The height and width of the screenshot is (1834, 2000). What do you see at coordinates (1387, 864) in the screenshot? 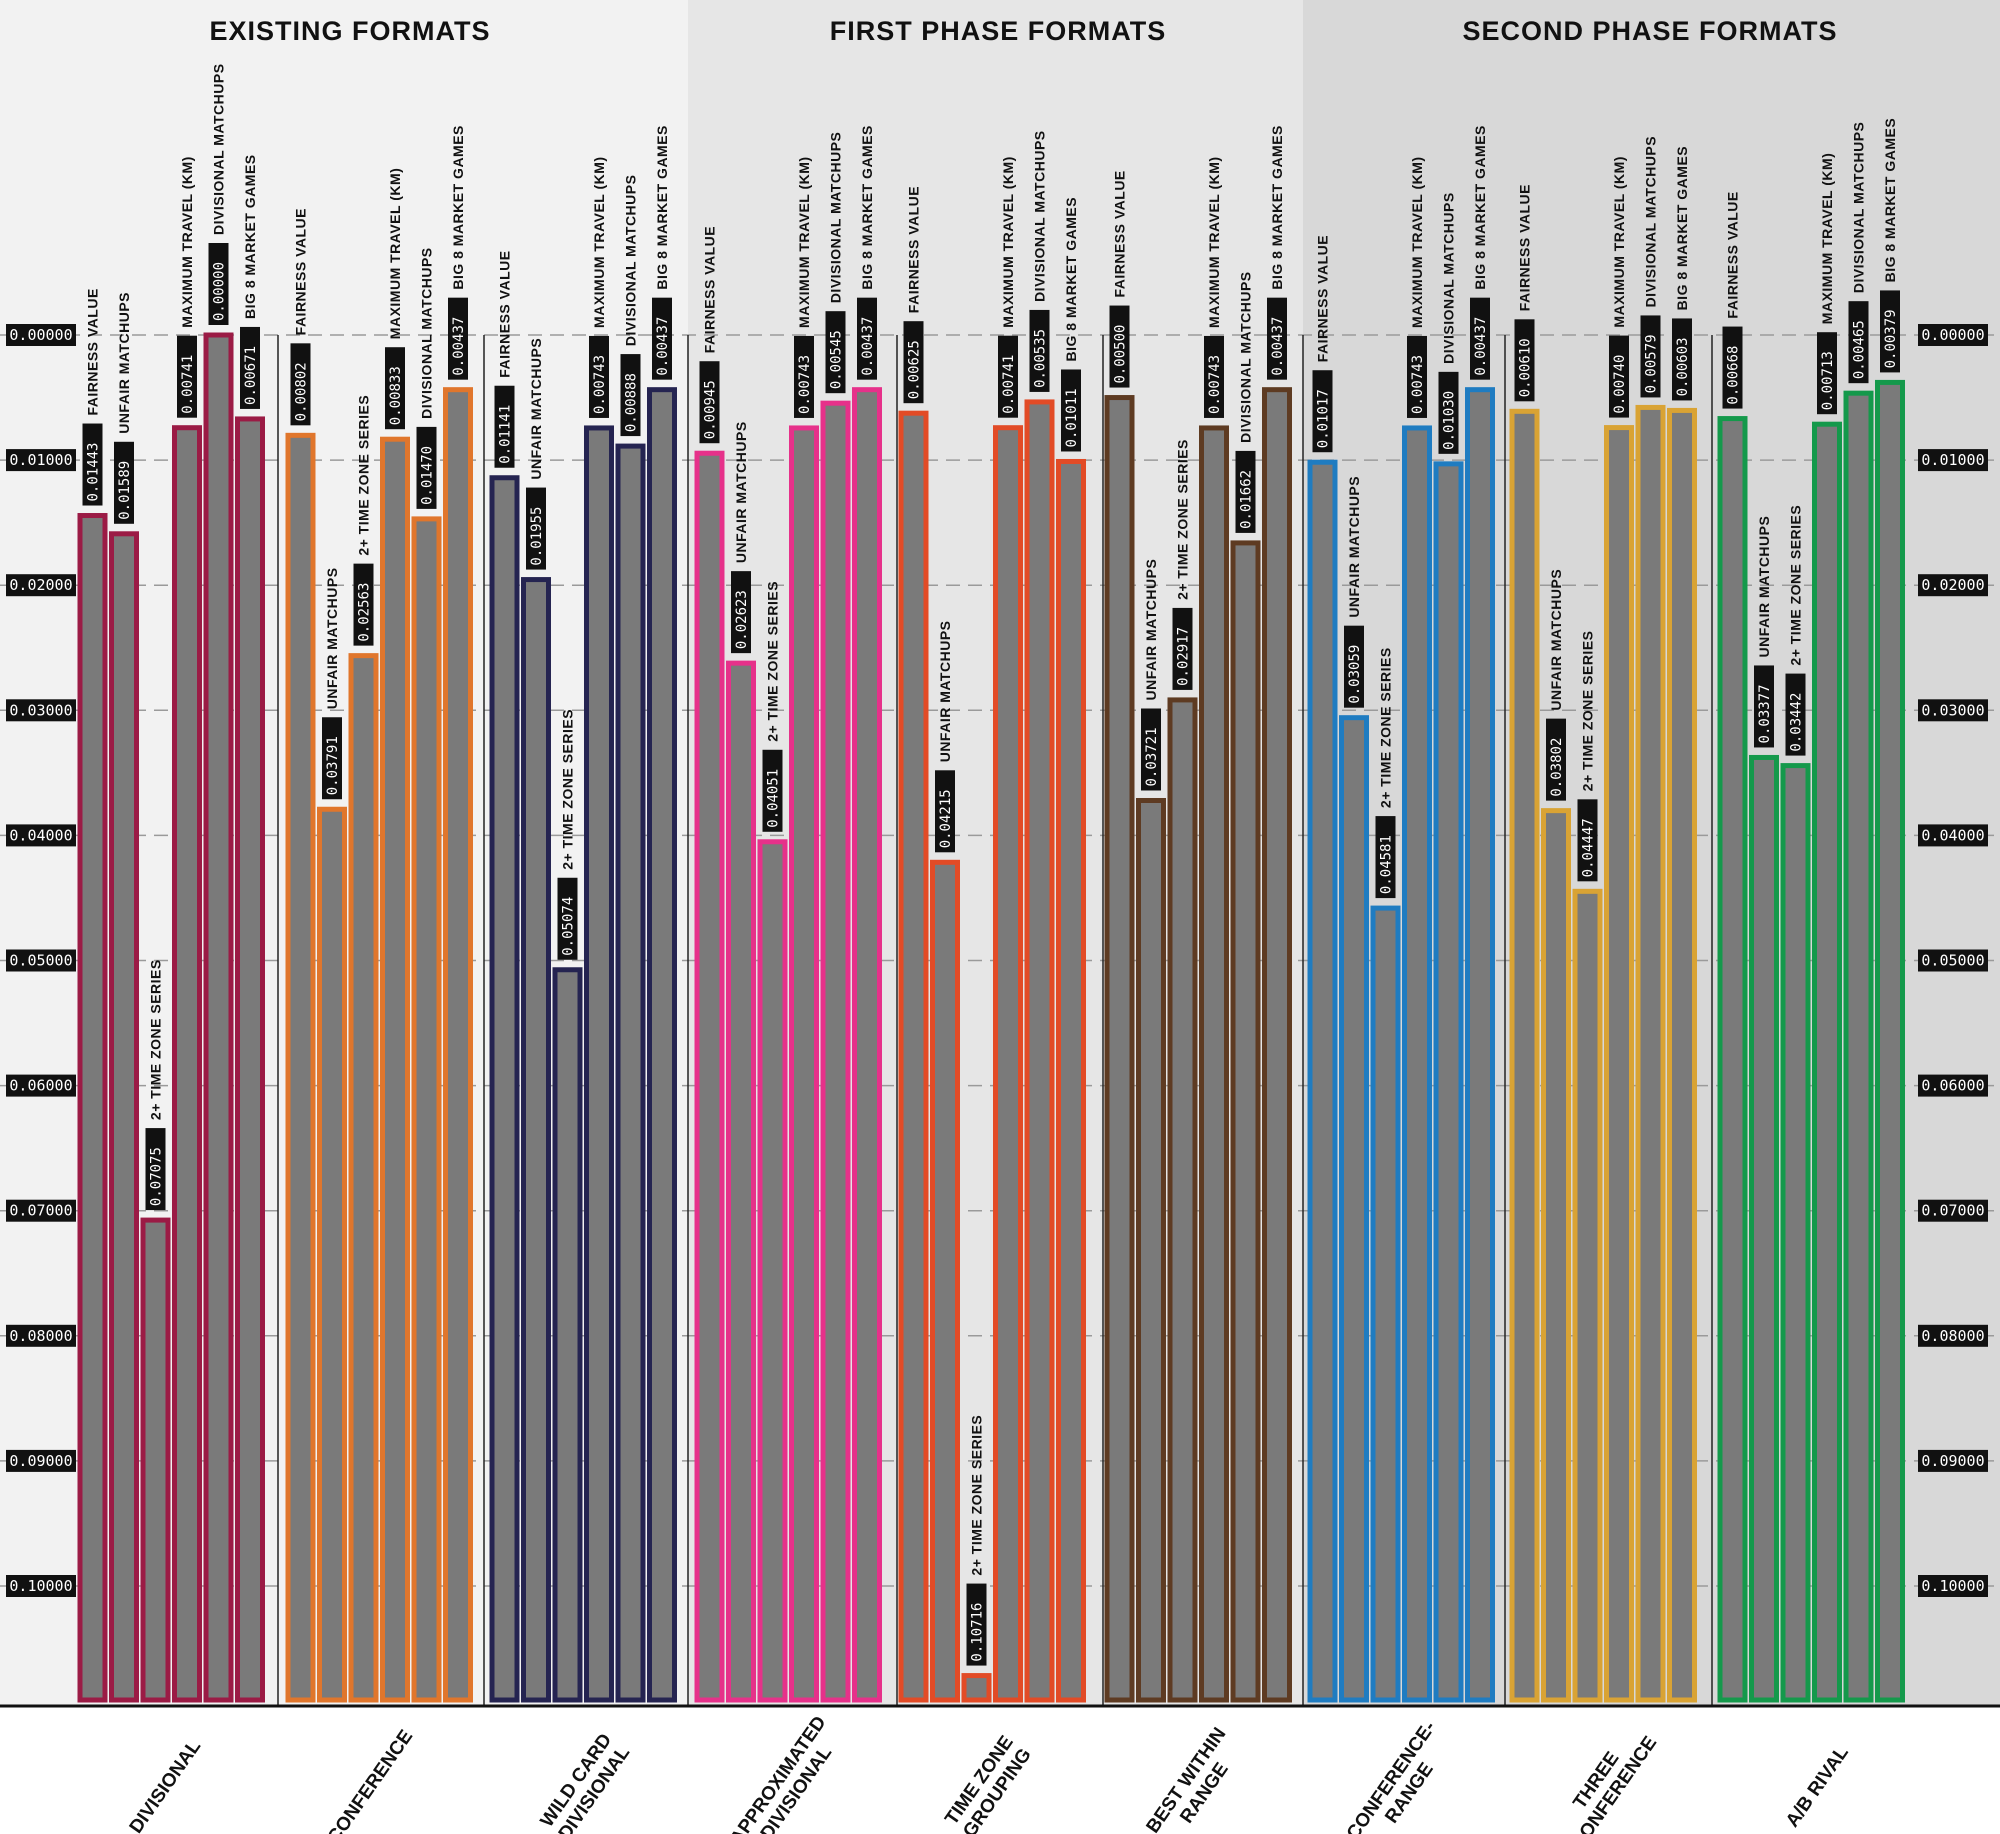
I see `bar-value-label: 0.04581` at bounding box center [1387, 864].